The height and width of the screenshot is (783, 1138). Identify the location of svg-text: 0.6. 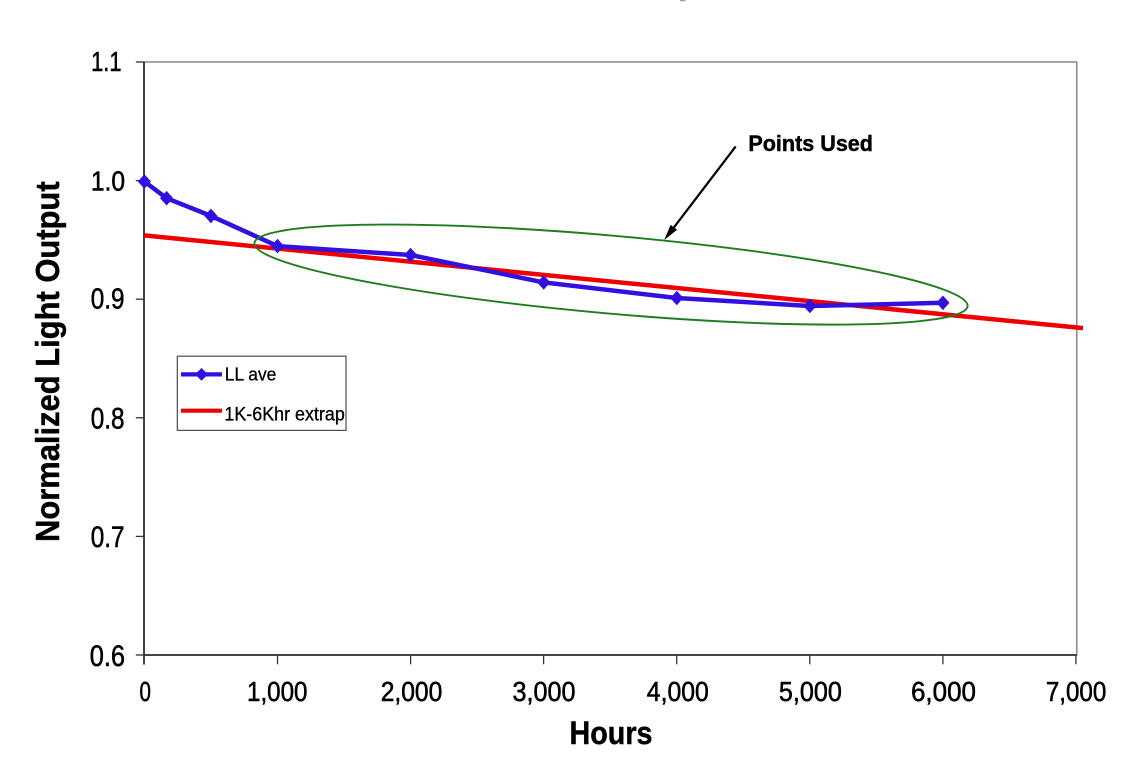
(107, 657).